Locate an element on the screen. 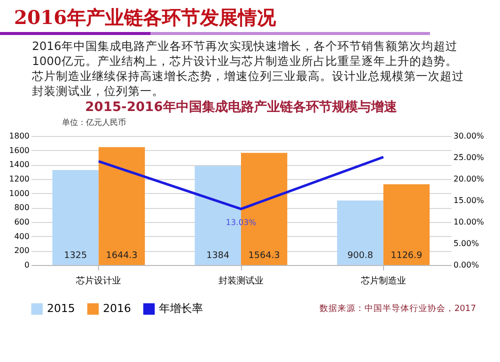 This screenshot has width=500, height=362. x-tick-label: 芯片制造业 is located at coordinates (383, 281).